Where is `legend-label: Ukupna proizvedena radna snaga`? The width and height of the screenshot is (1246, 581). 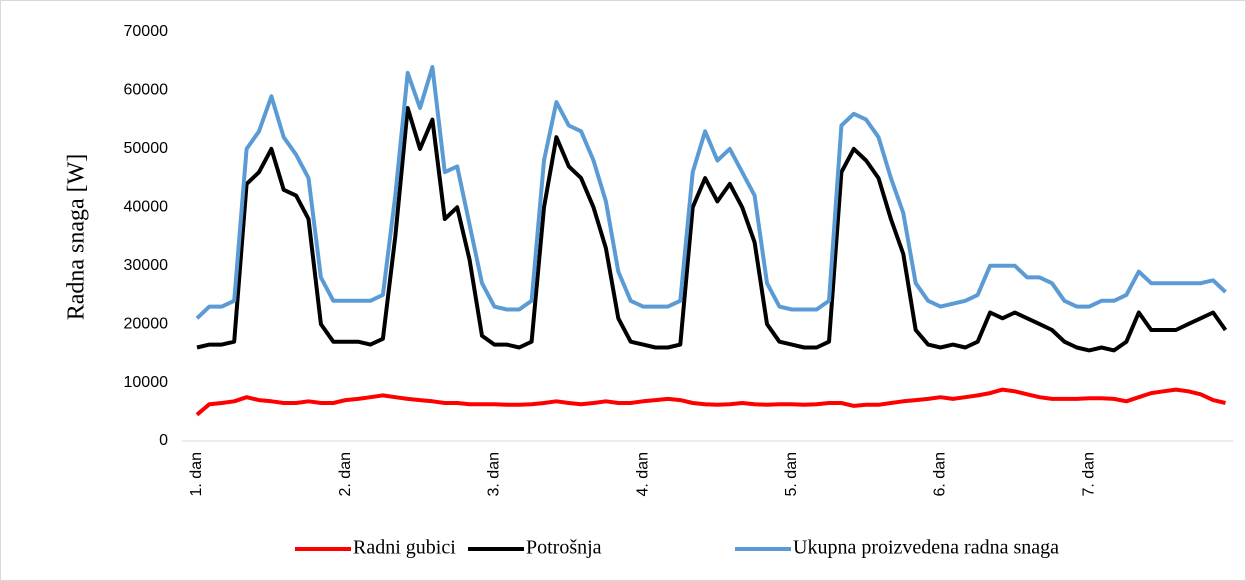 legend-label: Ukupna proizvedena radna snaga is located at coordinates (926, 548).